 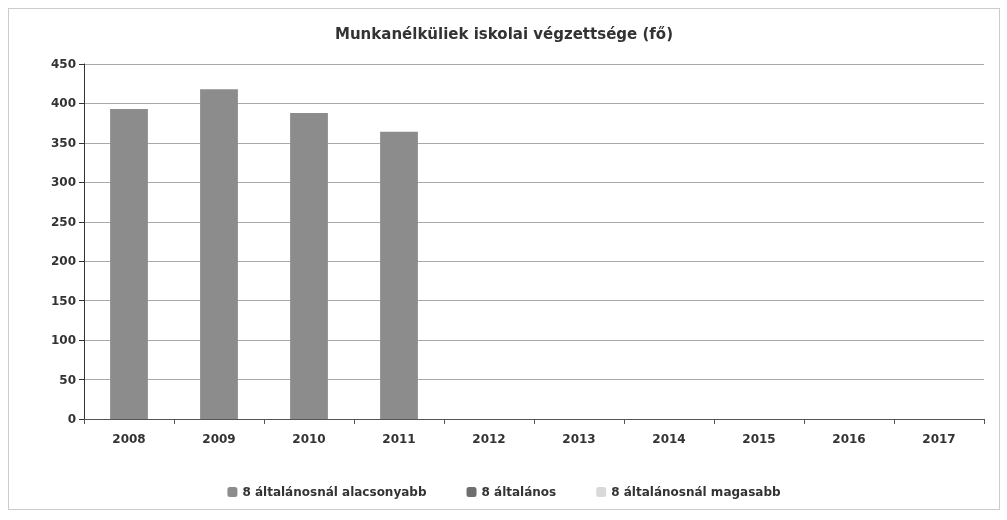 What do you see at coordinates (669, 439) in the screenshot?
I see `x-tick-label: 2014` at bounding box center [669, 439].